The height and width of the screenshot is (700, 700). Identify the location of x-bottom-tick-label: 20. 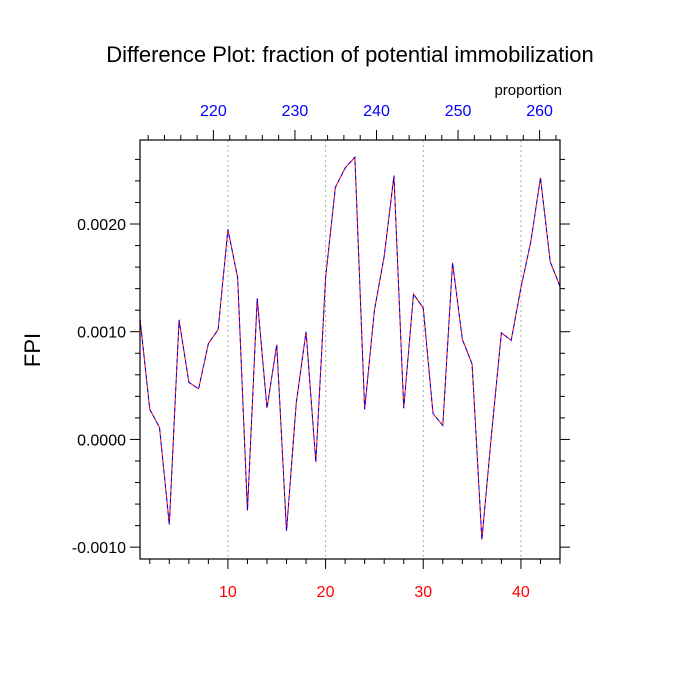
(326, 592).